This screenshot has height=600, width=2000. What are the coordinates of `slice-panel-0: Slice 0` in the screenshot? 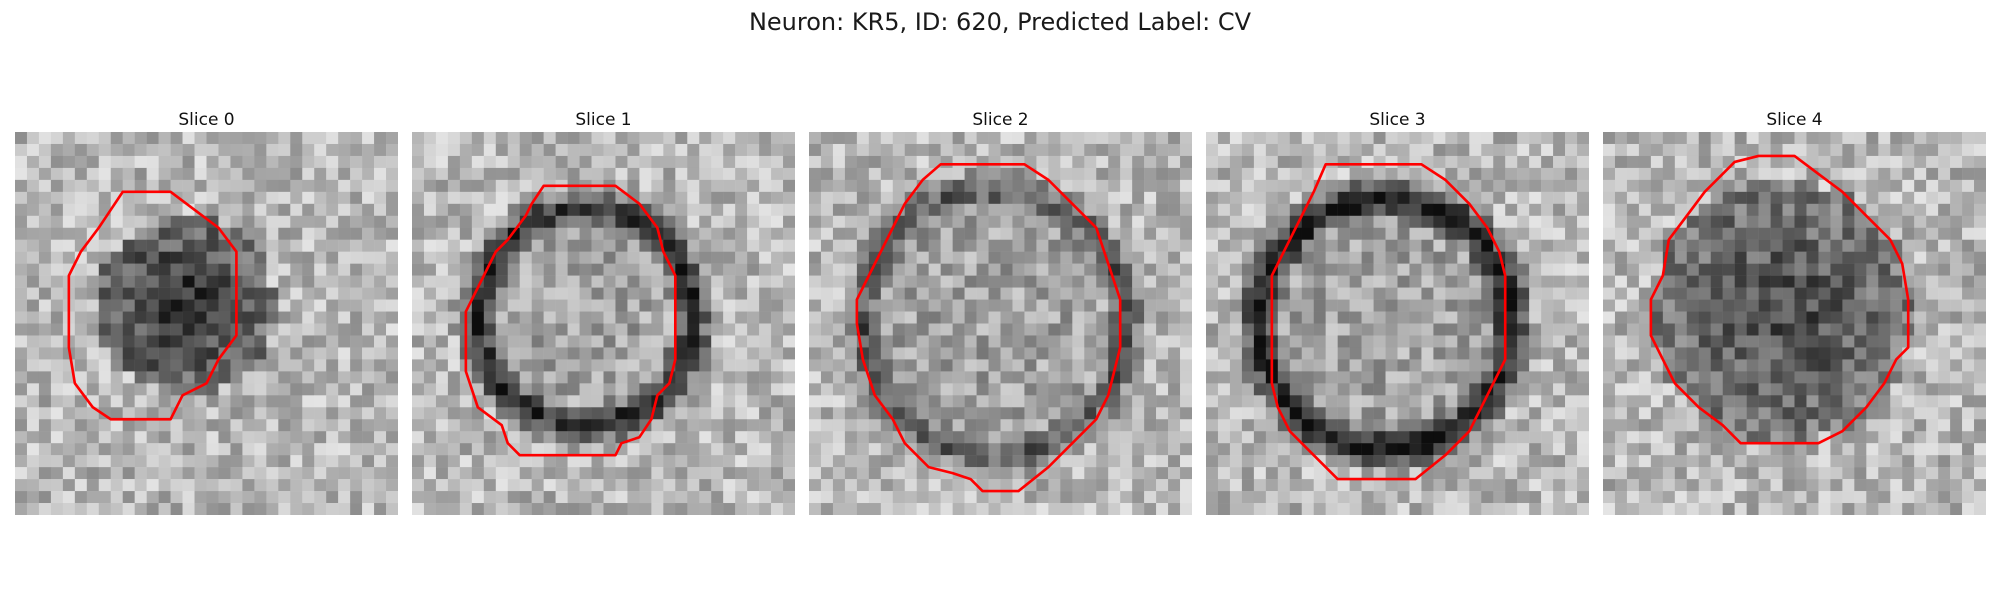 It's located at (206, 311).